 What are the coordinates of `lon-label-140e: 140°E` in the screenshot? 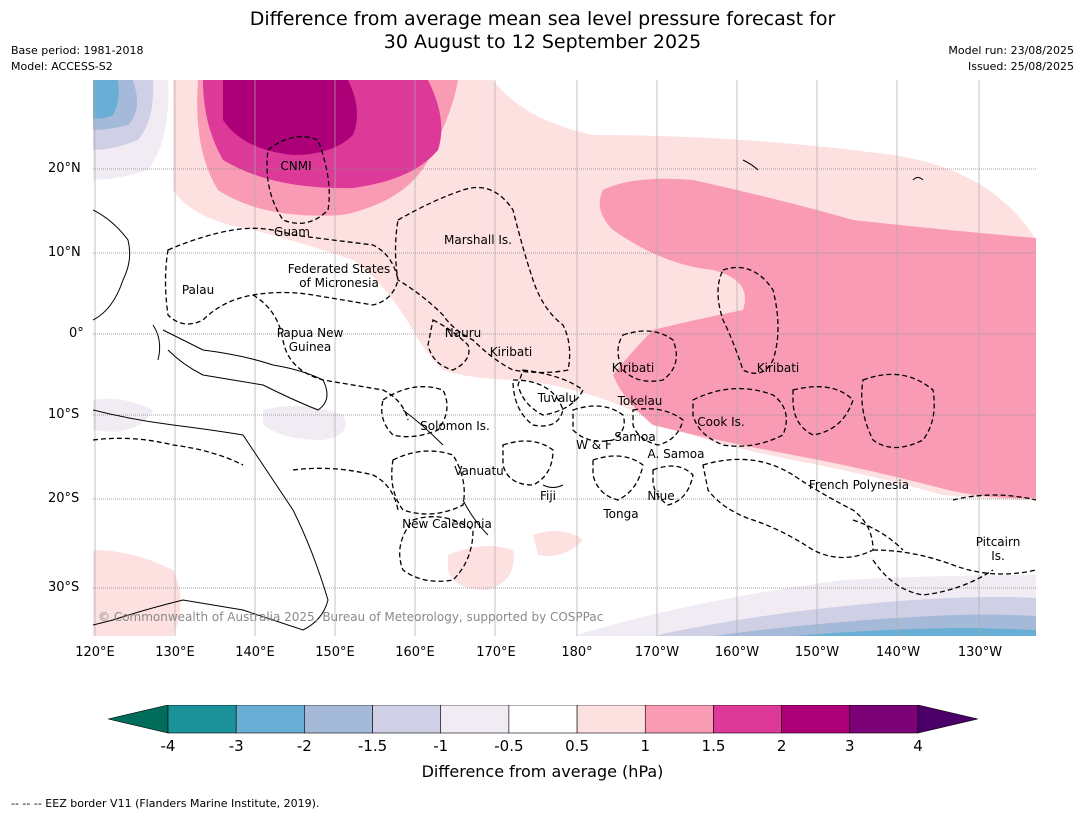 It's located at (255, 652).